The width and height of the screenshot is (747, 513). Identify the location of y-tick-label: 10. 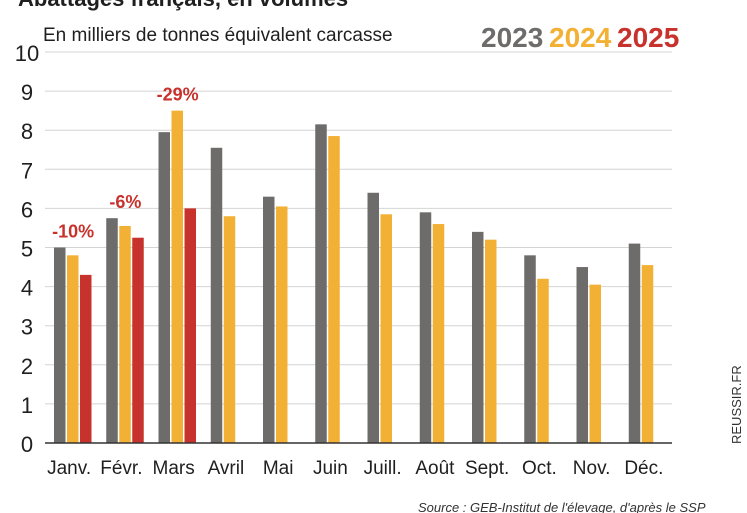
(27, 53).